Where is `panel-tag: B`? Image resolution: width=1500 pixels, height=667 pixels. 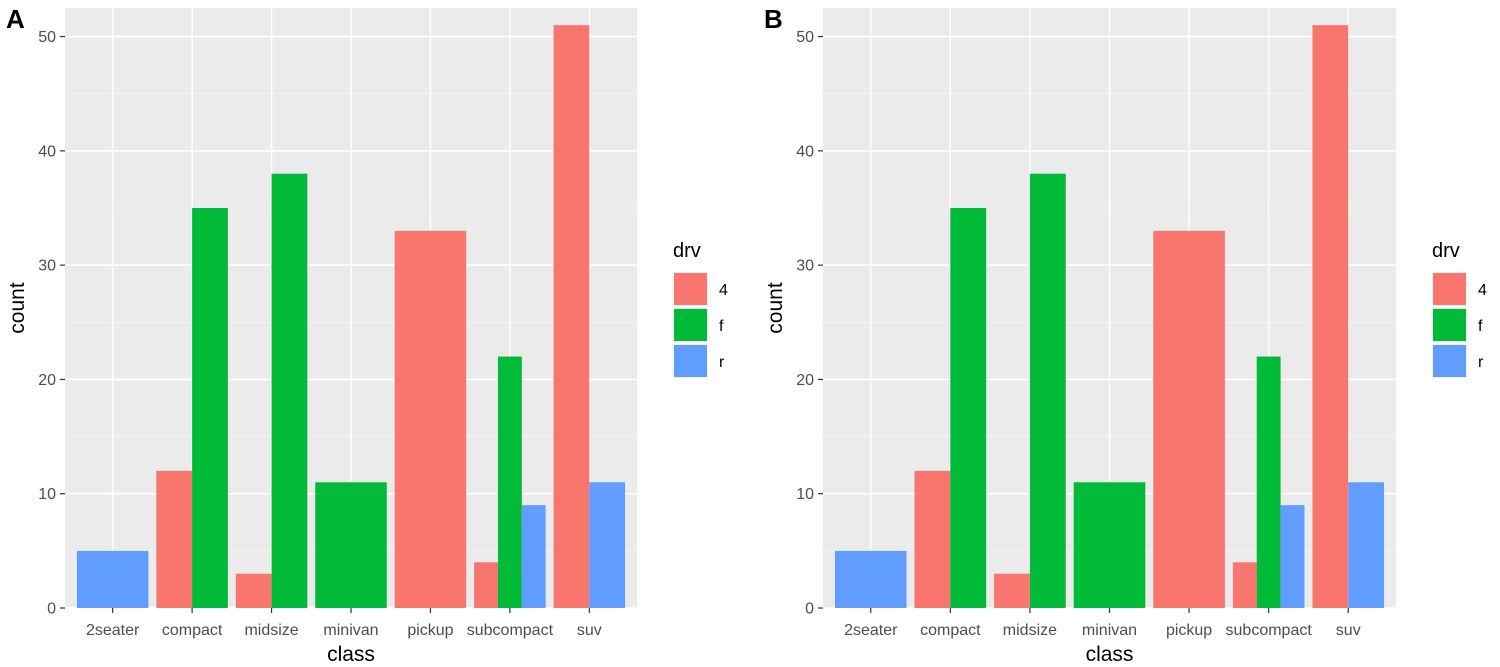
panel-tag: B is located at coordinates (773, 19).